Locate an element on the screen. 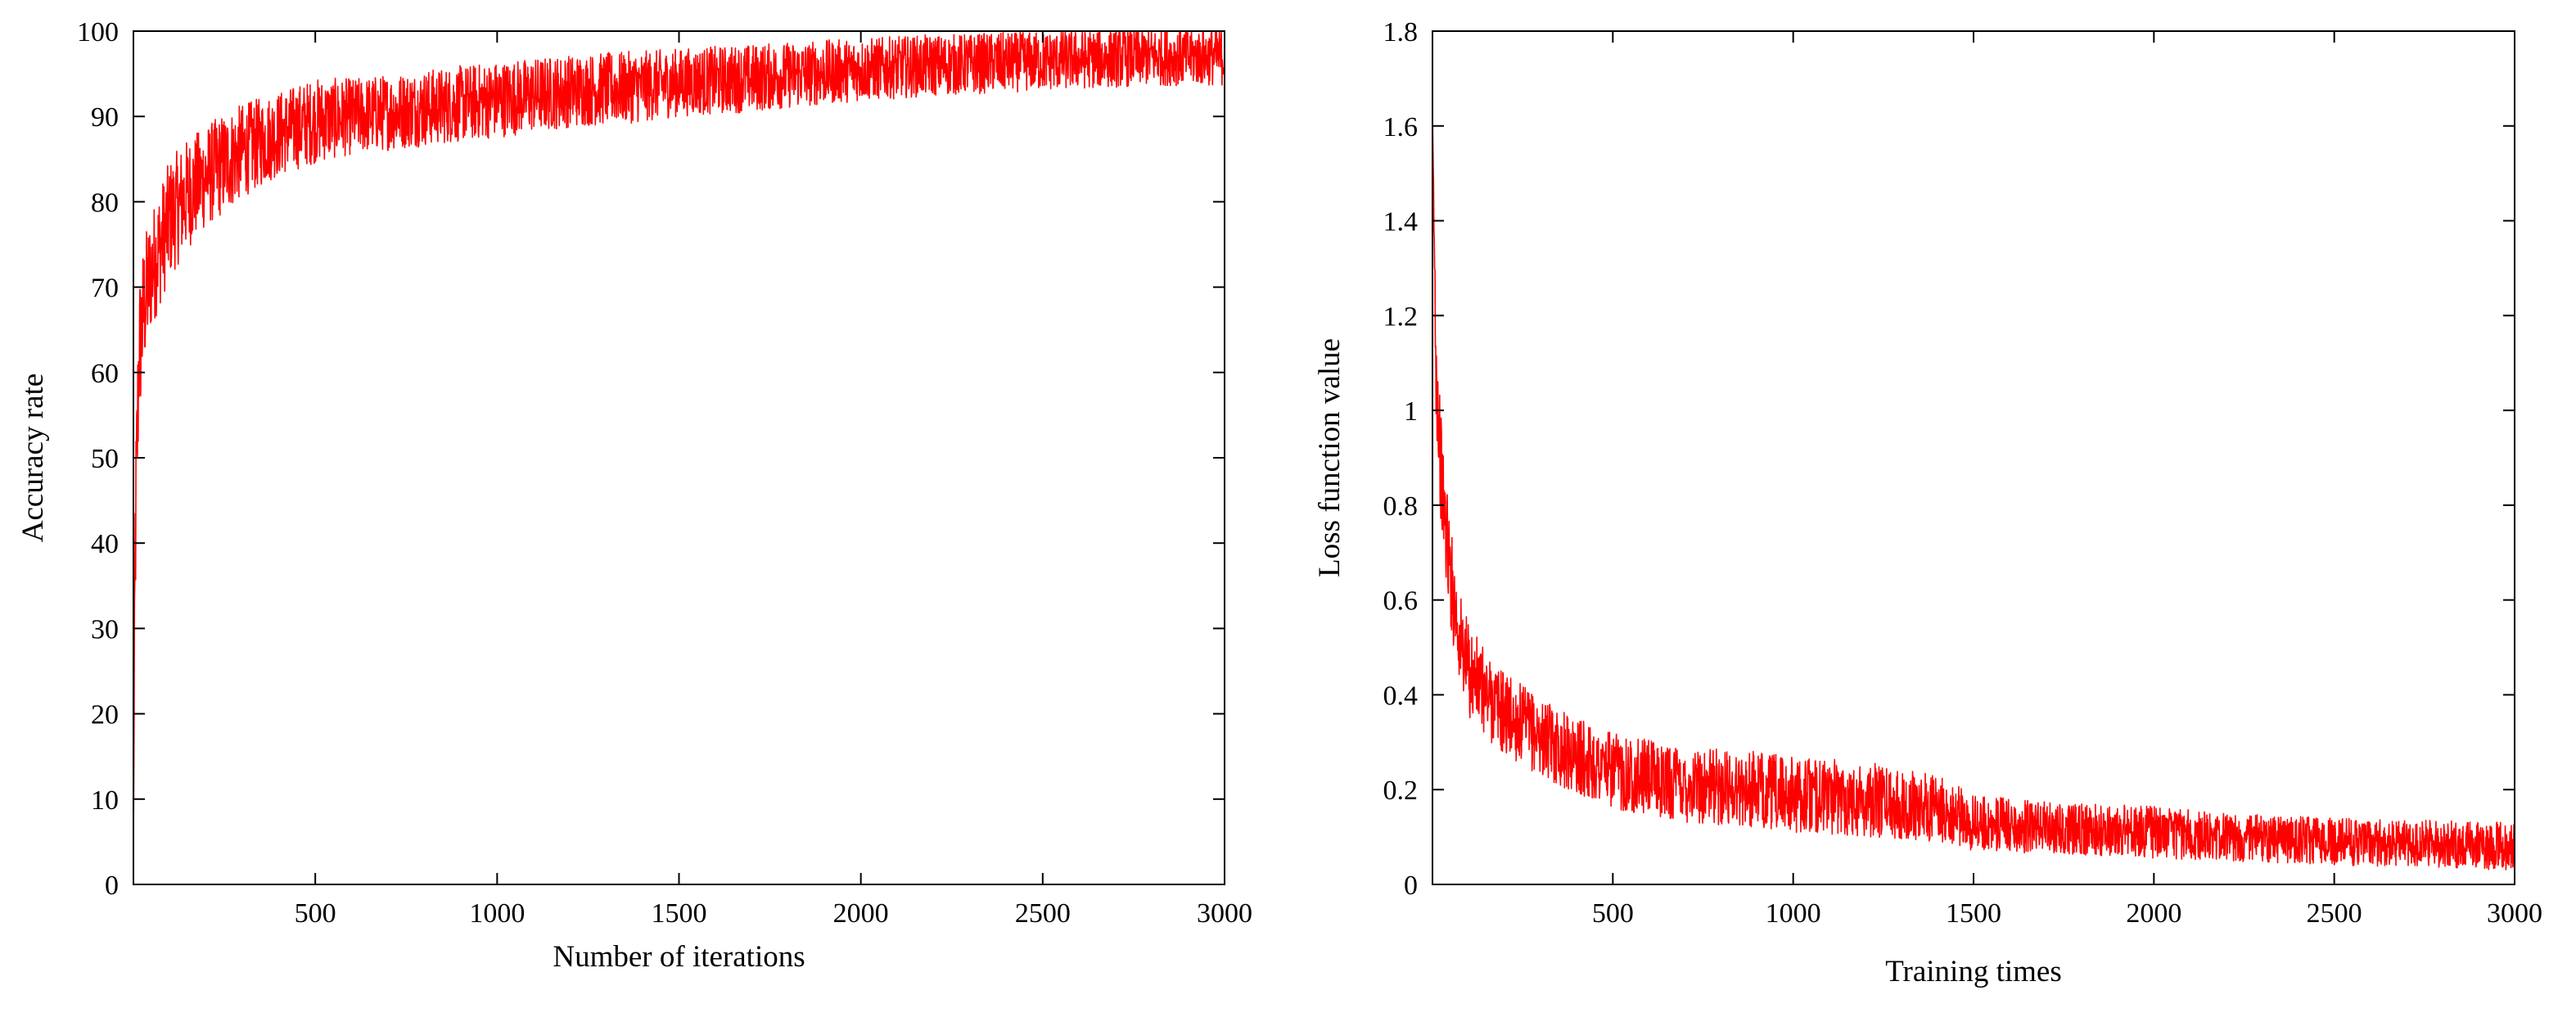  y-tick-label: 1.4 is located at coordinates (1401, 222).